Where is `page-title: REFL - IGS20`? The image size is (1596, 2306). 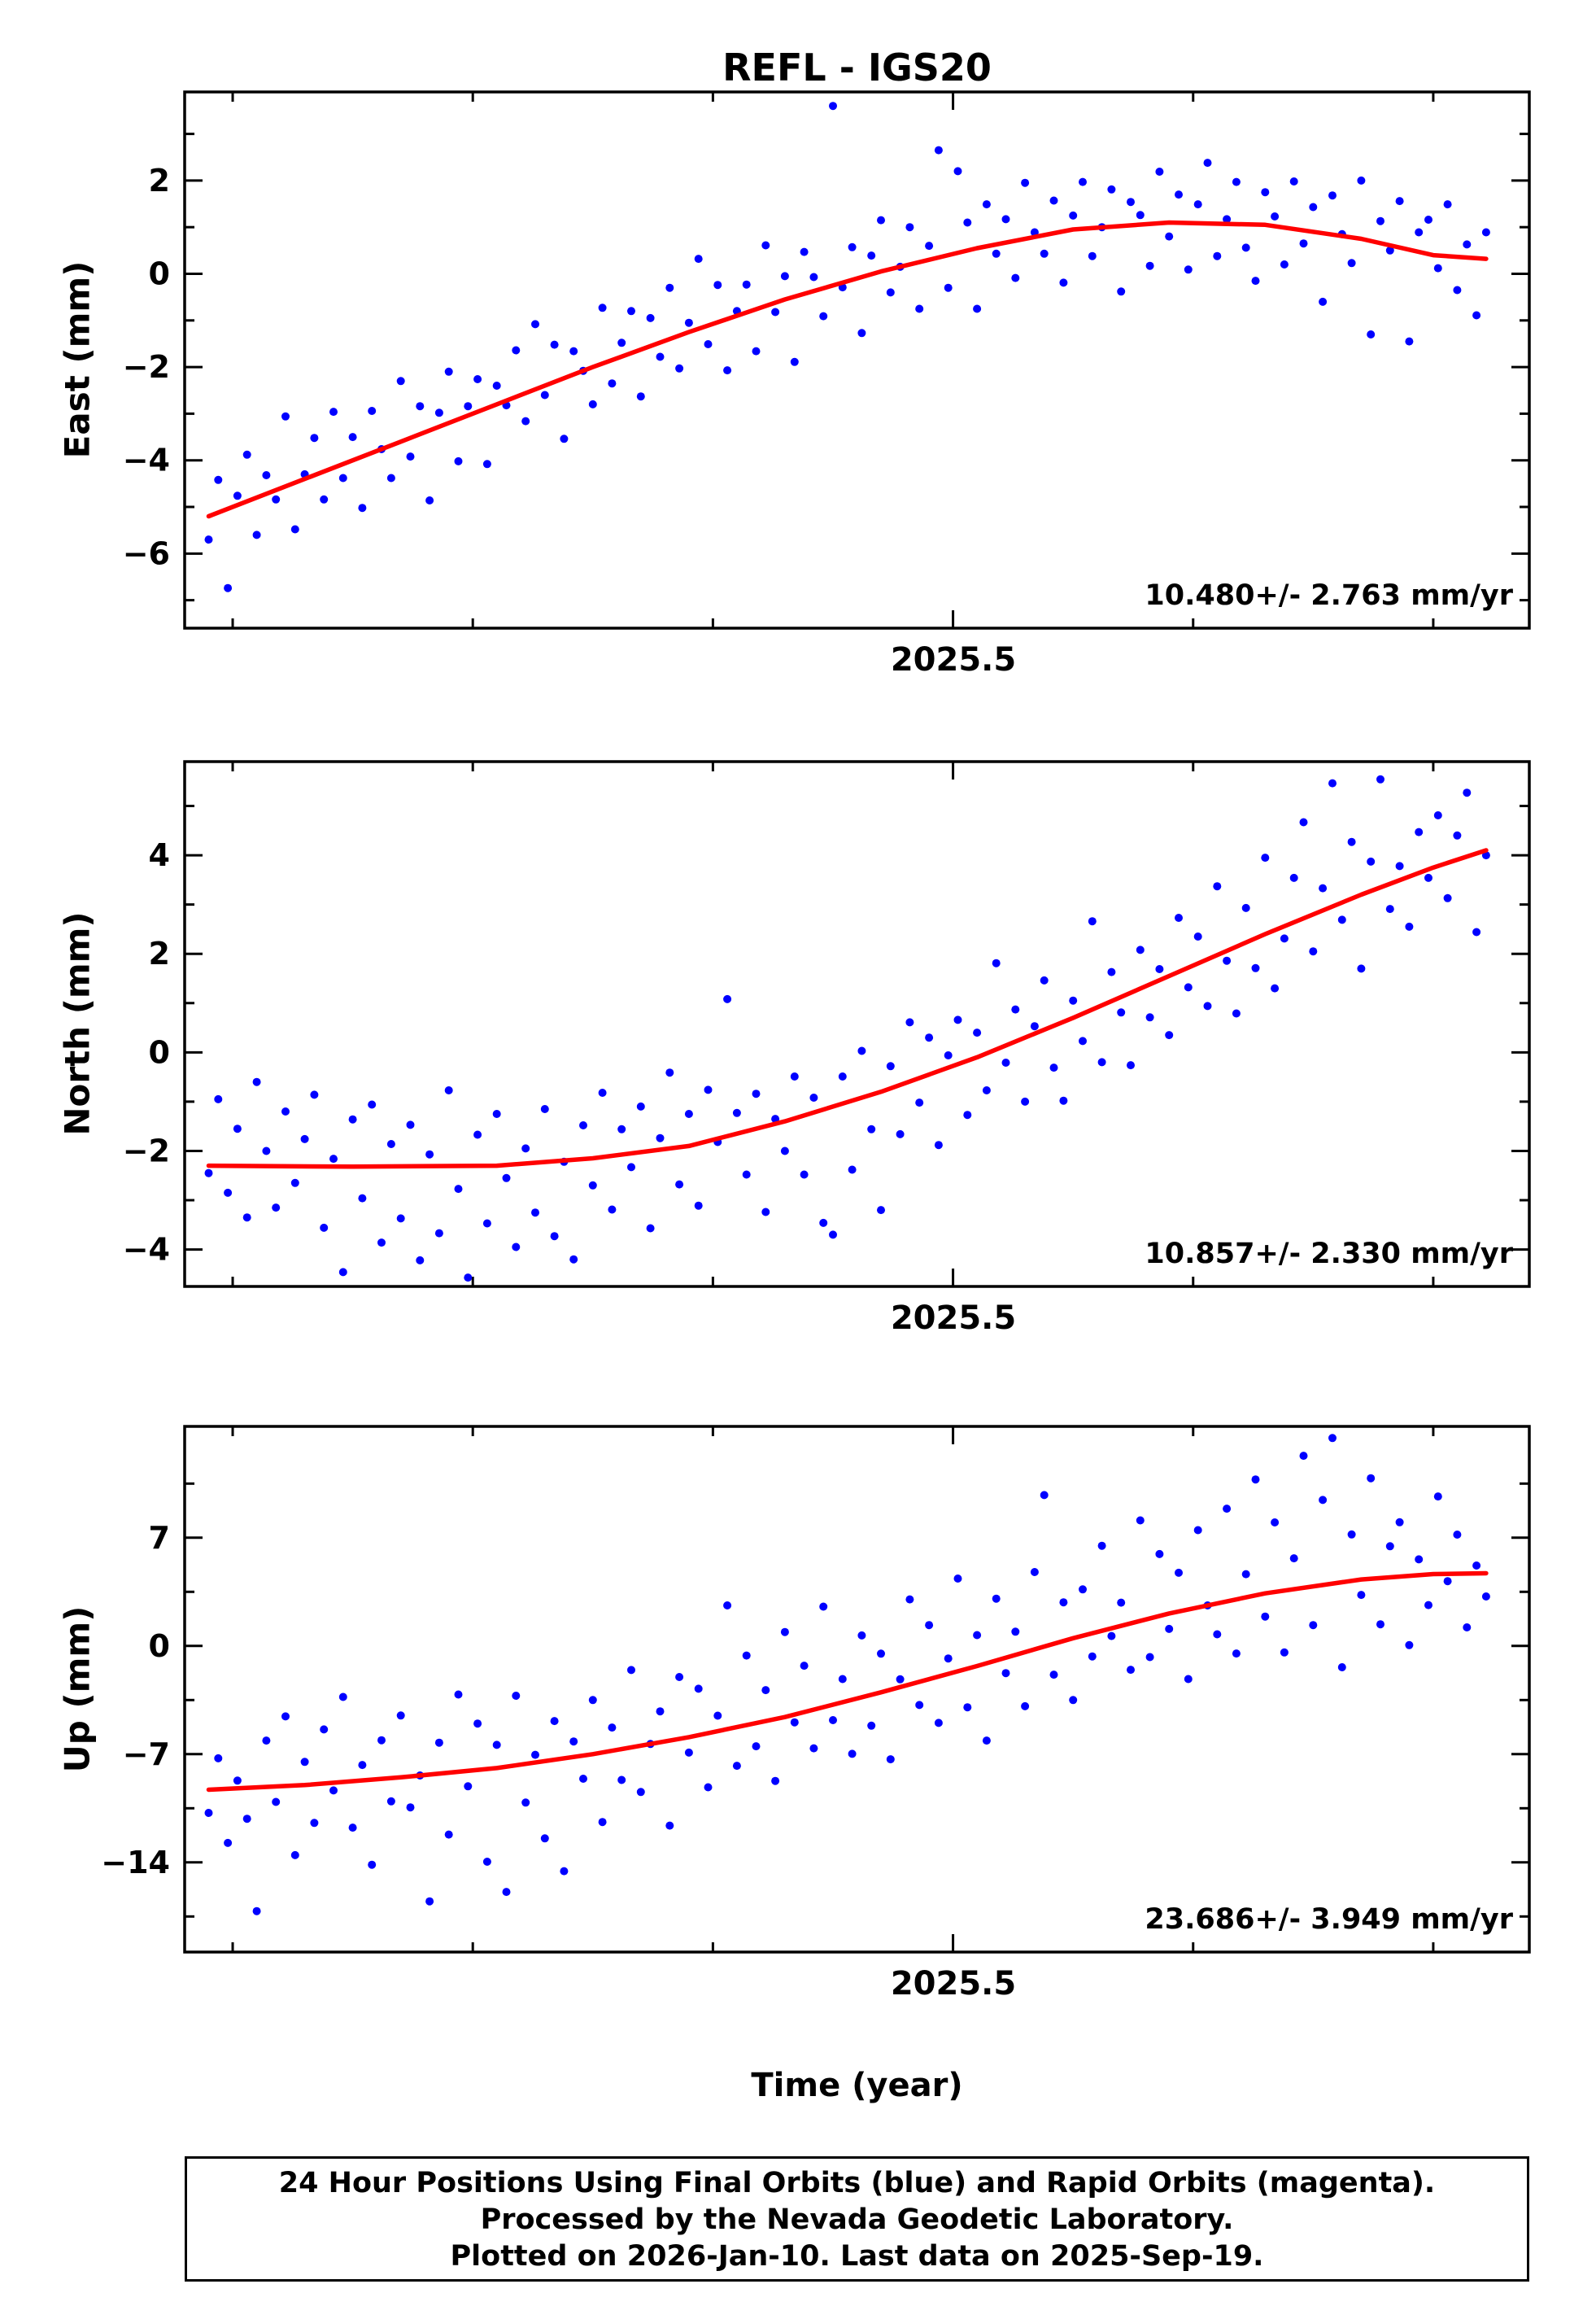 page-title: REFL - IGS20 is located at coordinates (857, 68).